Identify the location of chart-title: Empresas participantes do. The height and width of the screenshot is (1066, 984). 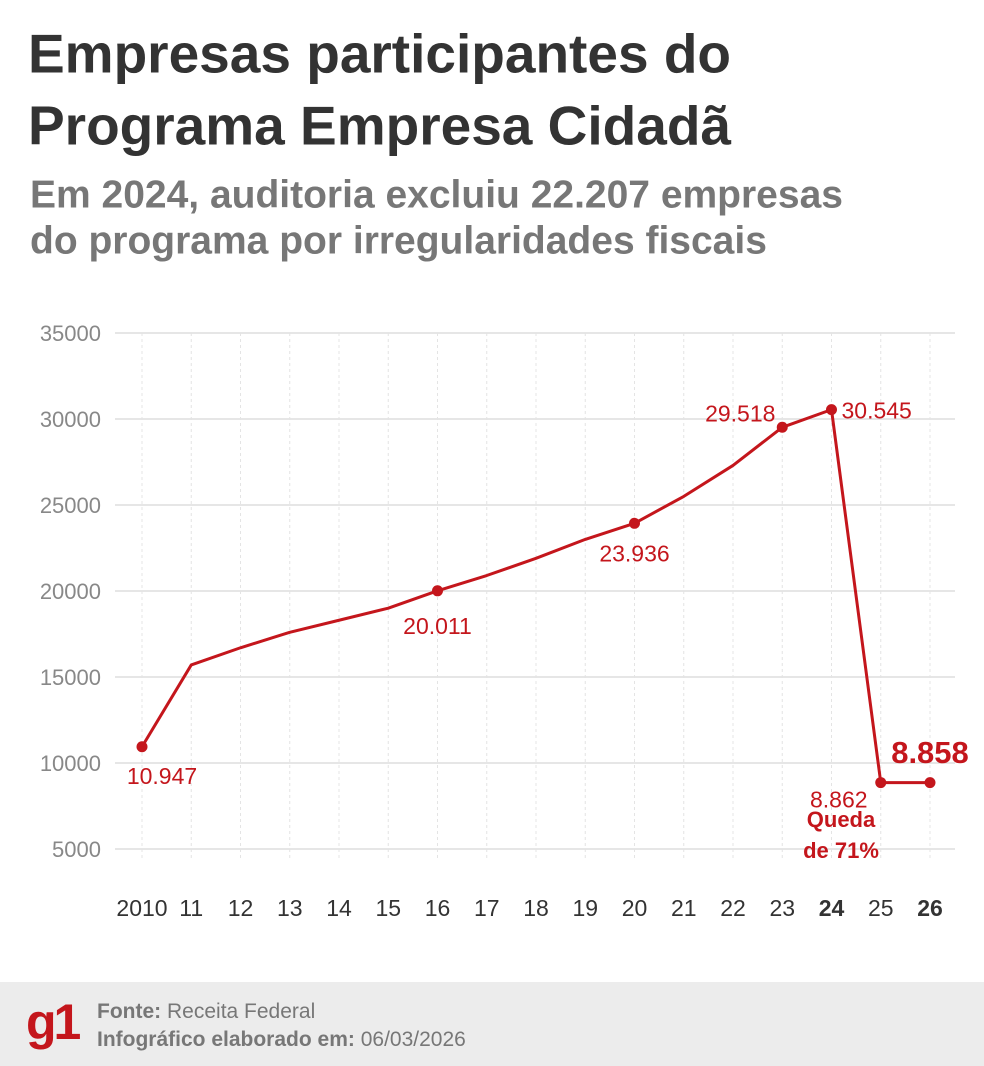
(379, 54).